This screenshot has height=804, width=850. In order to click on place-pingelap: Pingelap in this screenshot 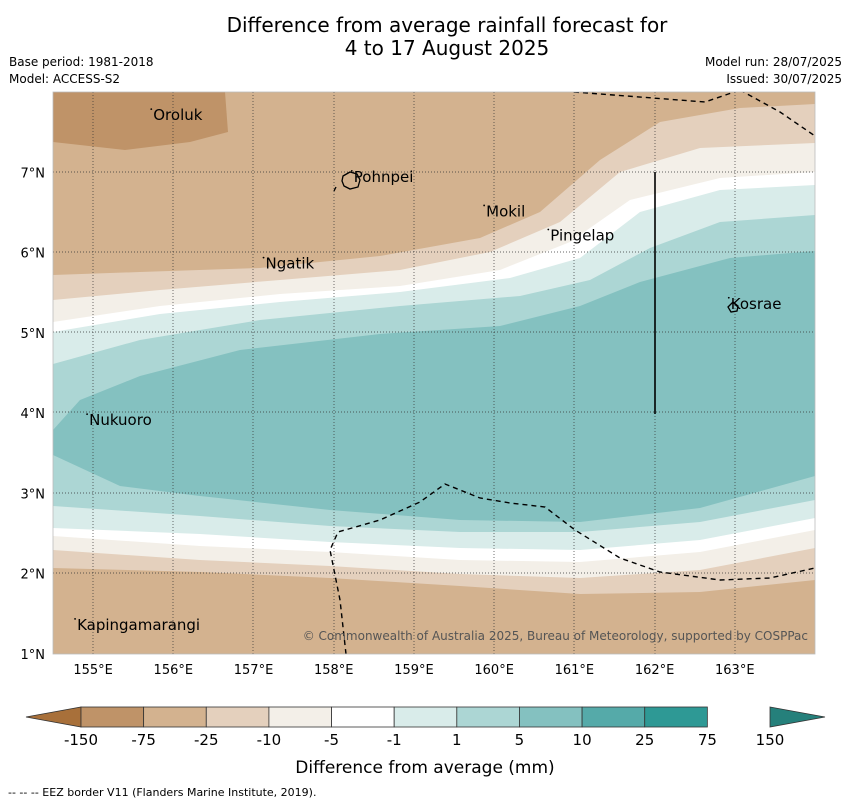, I will do `click(580, 236)`.